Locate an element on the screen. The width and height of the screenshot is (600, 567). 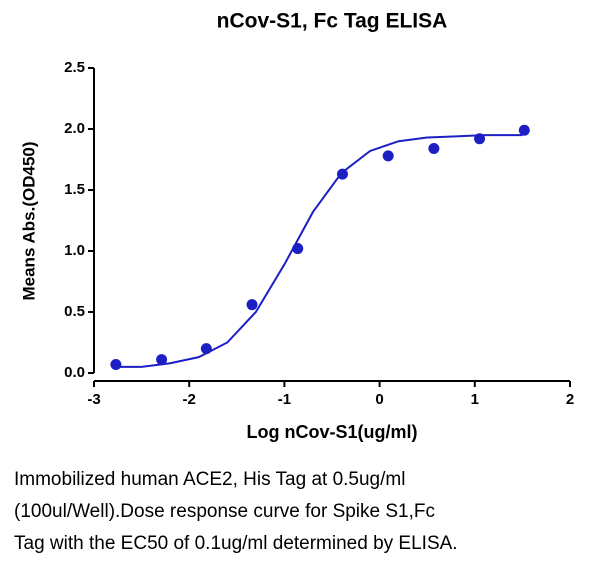
y-tick-label: 2.0 is located at coordinates (74, 128).